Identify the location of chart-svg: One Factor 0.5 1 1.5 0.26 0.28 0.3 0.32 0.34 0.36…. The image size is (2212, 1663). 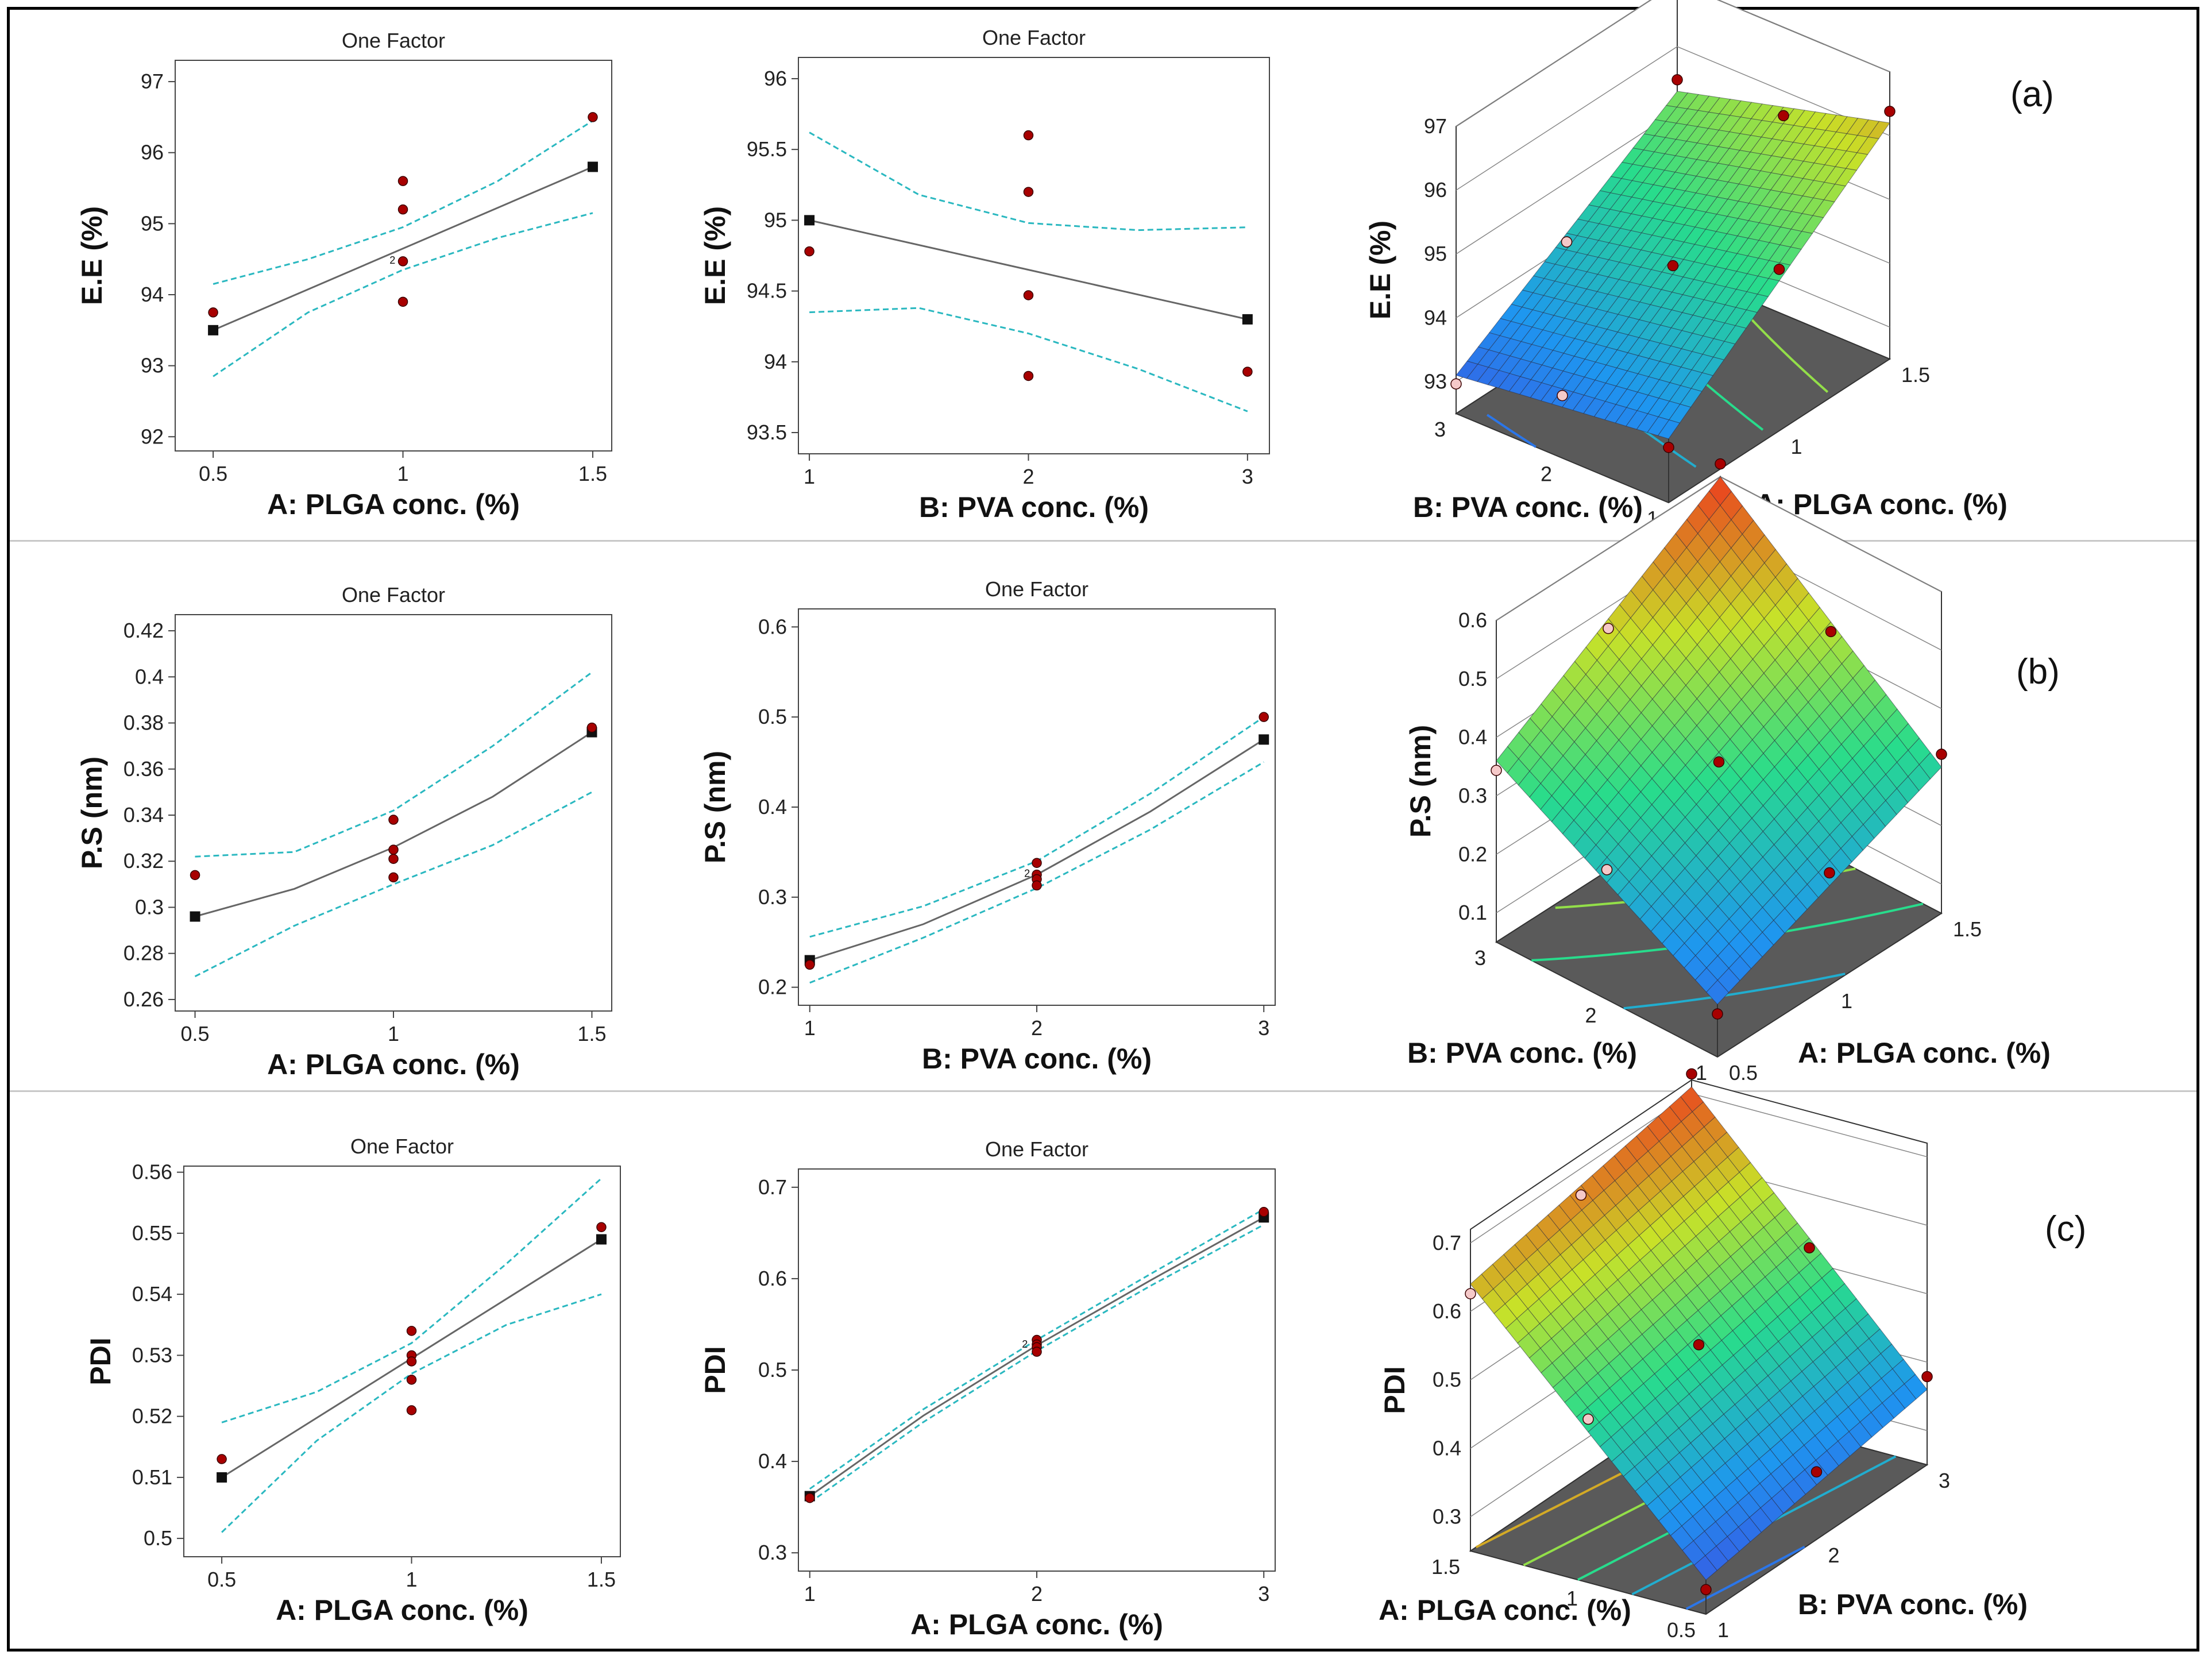
(344, 832).